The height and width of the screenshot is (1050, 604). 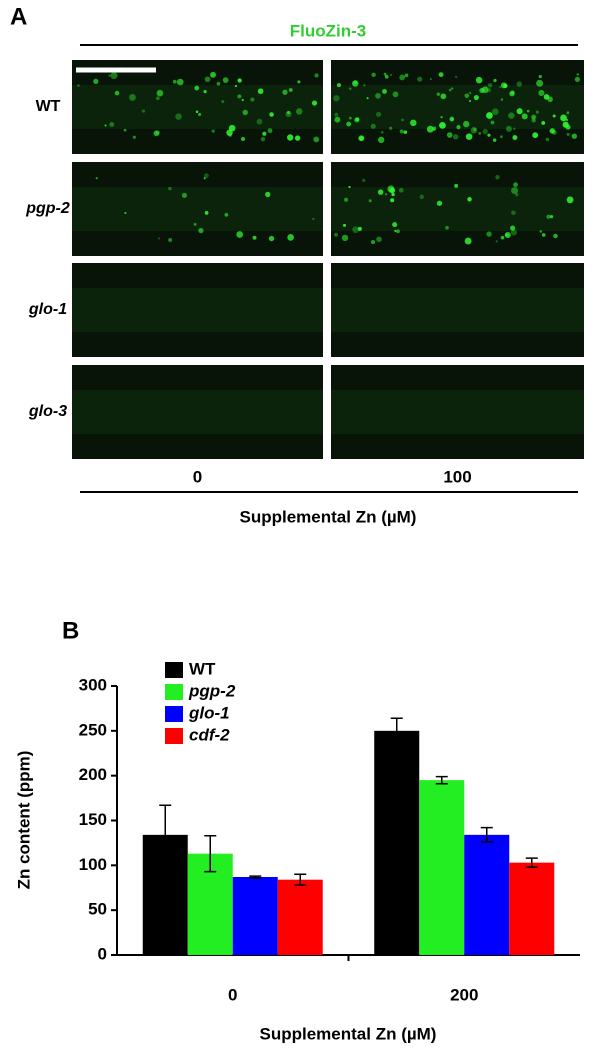 What do you see at coordinates (23, 820) in the screenshot?
I see `y-axis-label: Zn content (ppm)` at bounding box center [23, 820].